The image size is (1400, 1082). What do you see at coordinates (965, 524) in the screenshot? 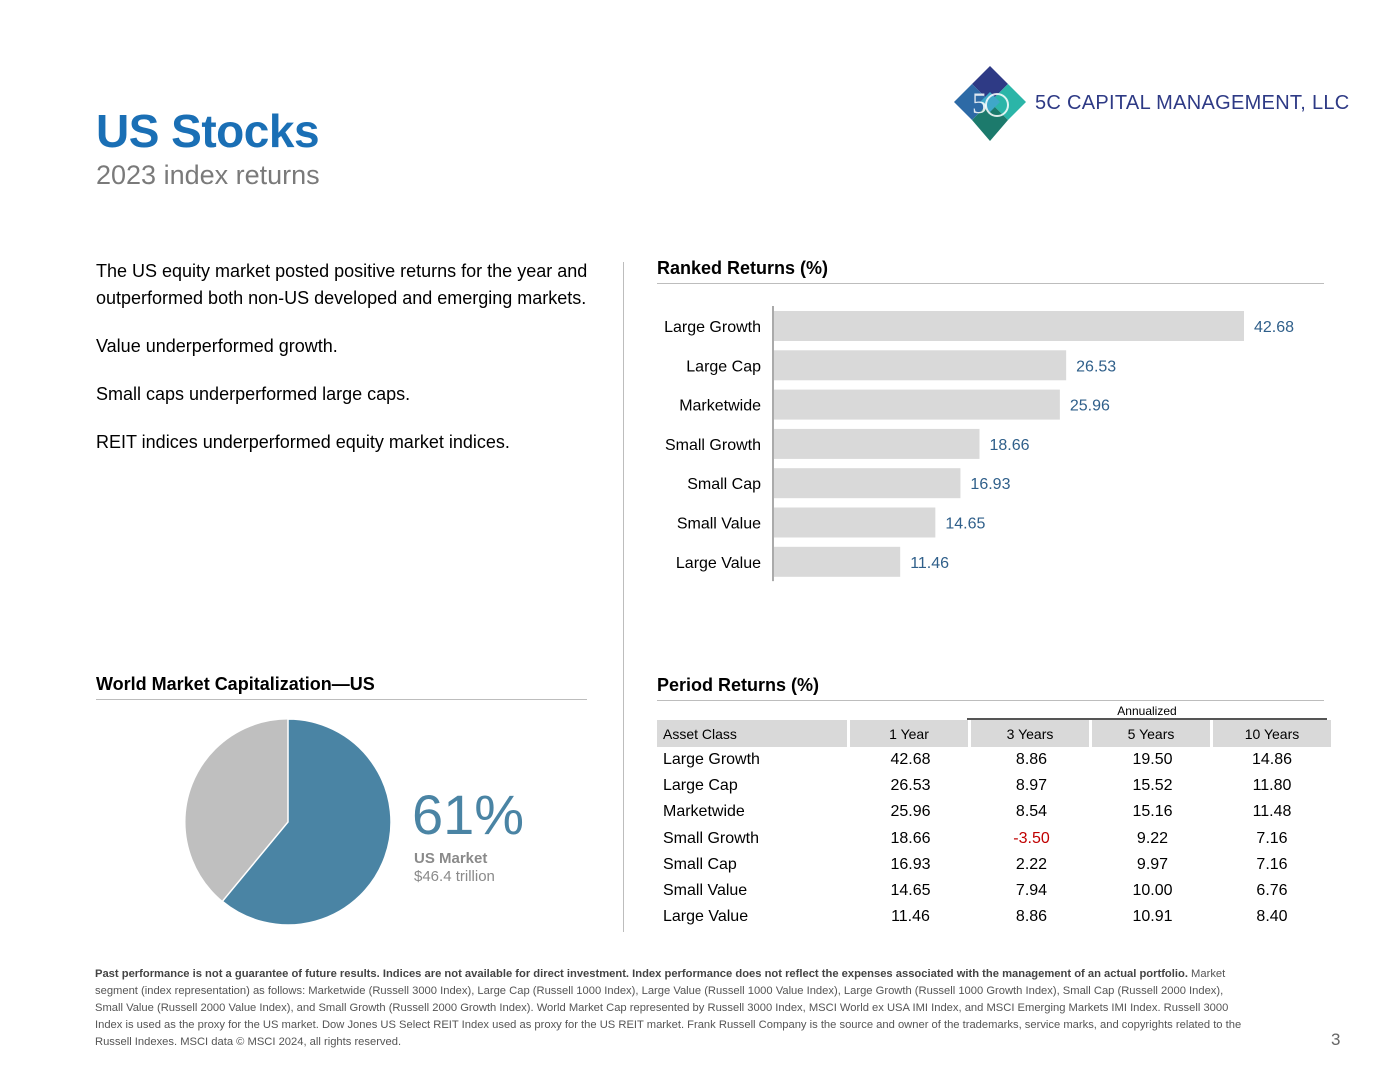
I see `bar-value-label: 14.65` at bounding box center [965, 524].